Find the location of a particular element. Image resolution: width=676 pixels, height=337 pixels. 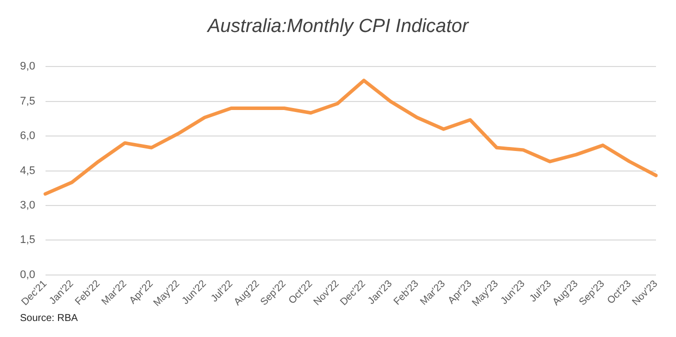

y-tick-label: 7,5 is located at coordinates (28, 101).